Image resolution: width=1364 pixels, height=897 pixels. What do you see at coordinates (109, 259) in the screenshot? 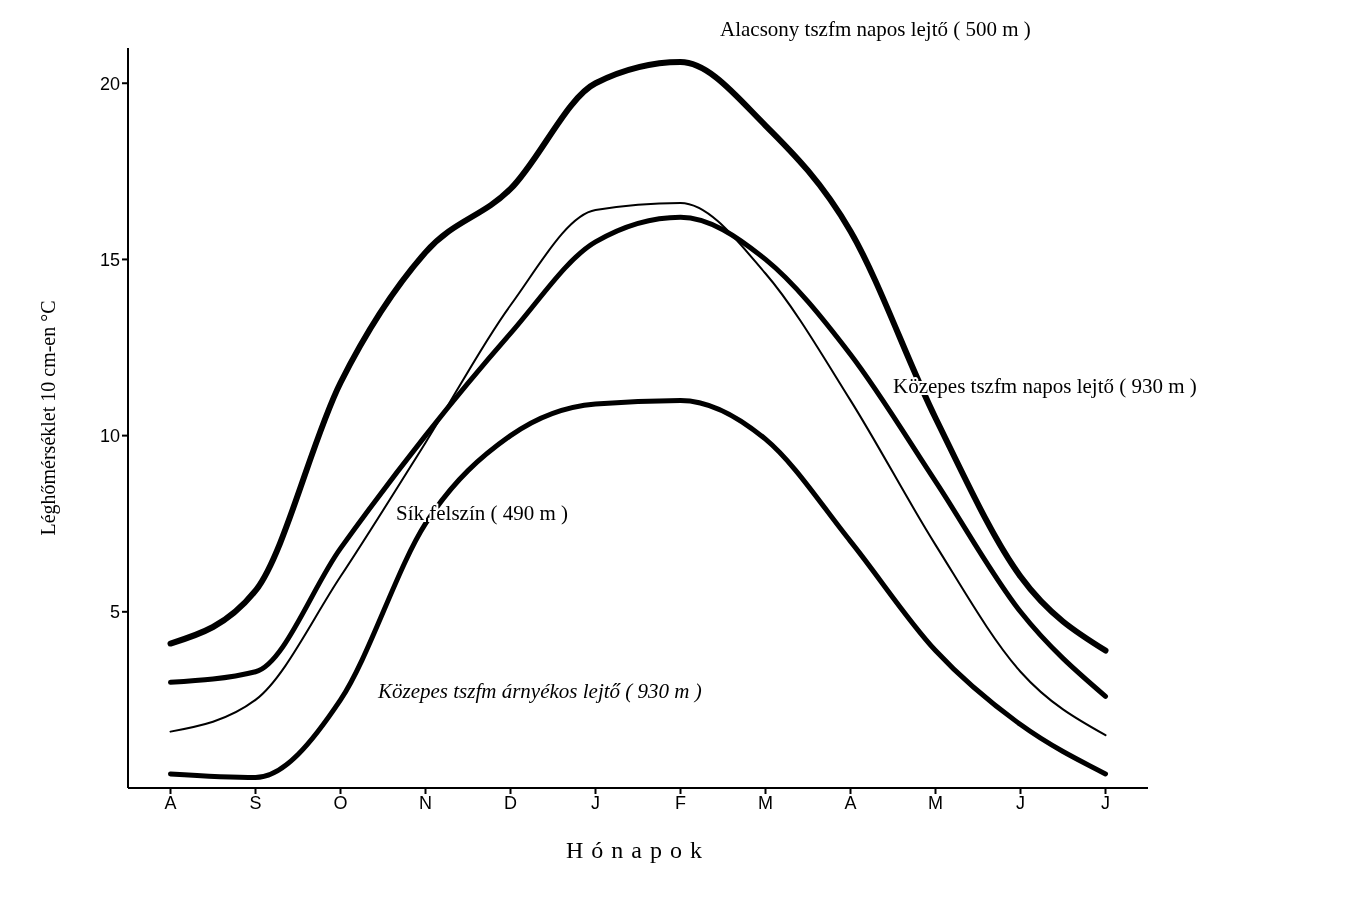
I see `y-tick-label: 15` at bounding box center [109, 259].